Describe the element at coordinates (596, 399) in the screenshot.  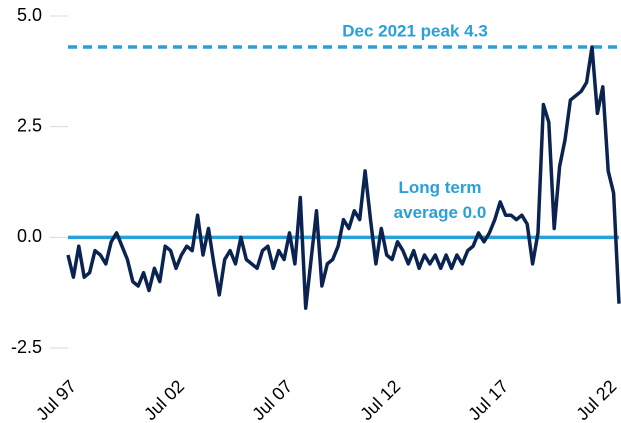
I see `x-tick-label: Jul 22` at that location.